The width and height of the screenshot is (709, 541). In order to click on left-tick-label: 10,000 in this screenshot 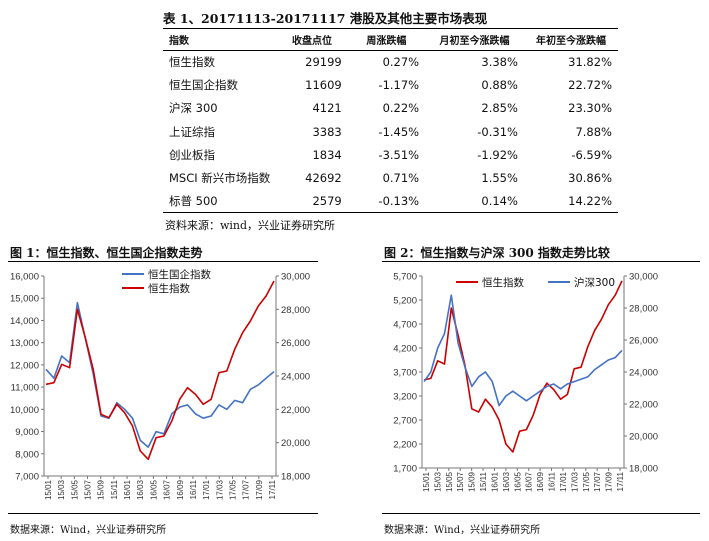, I will do `click(24, 410)`.